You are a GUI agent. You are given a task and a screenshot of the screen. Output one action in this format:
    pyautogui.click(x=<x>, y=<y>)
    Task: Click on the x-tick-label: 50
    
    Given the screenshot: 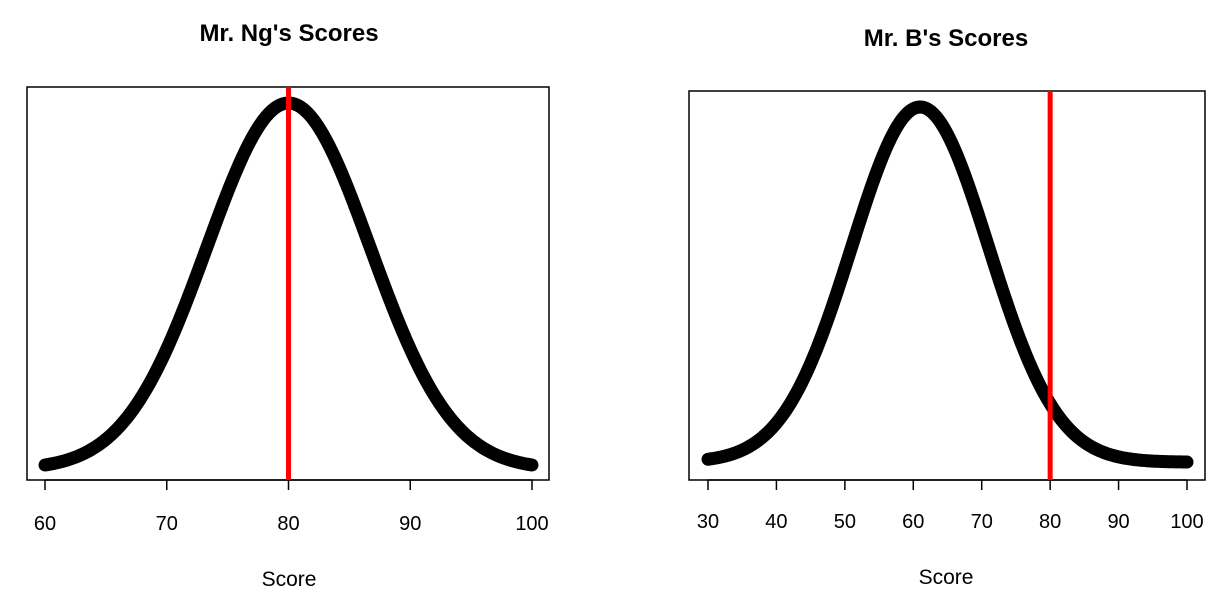 What is the action you would take?
    pyautogui.click(x=845, y=522)
    